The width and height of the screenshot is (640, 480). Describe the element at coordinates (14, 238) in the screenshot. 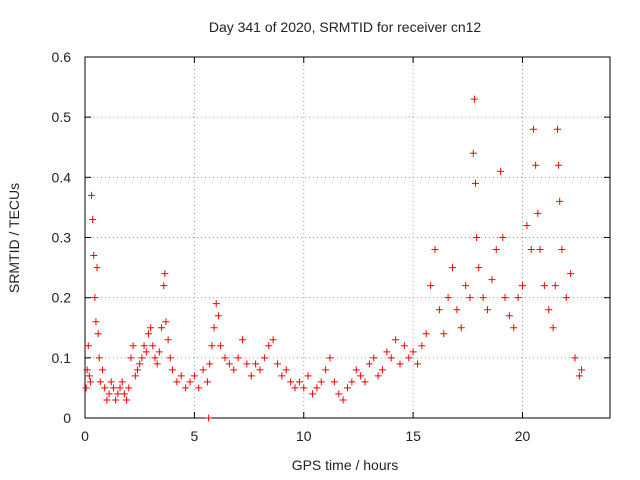

I see `y-axis-label: SRMTID / TECUs` at that location.